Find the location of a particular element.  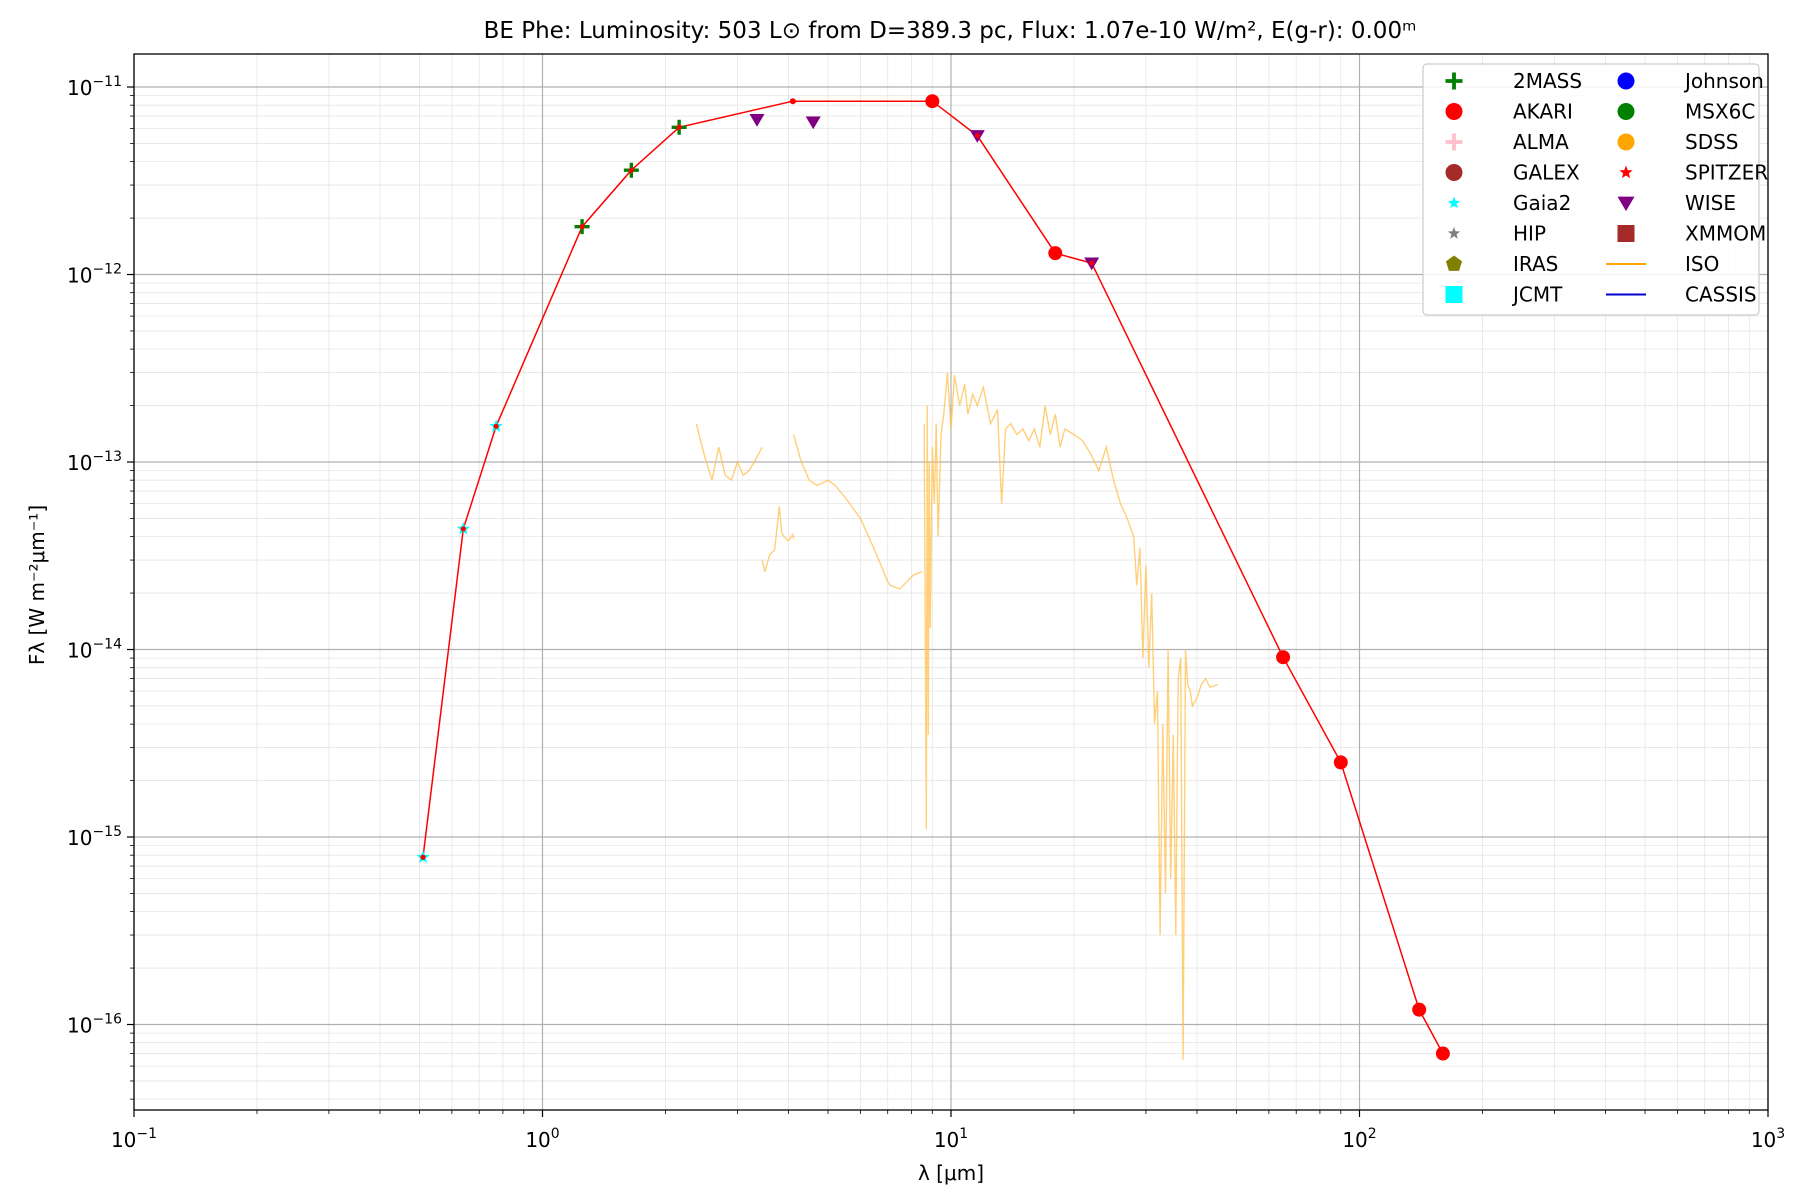

x-tick-label: 10⁰ is located at coordinates (542, 1139).